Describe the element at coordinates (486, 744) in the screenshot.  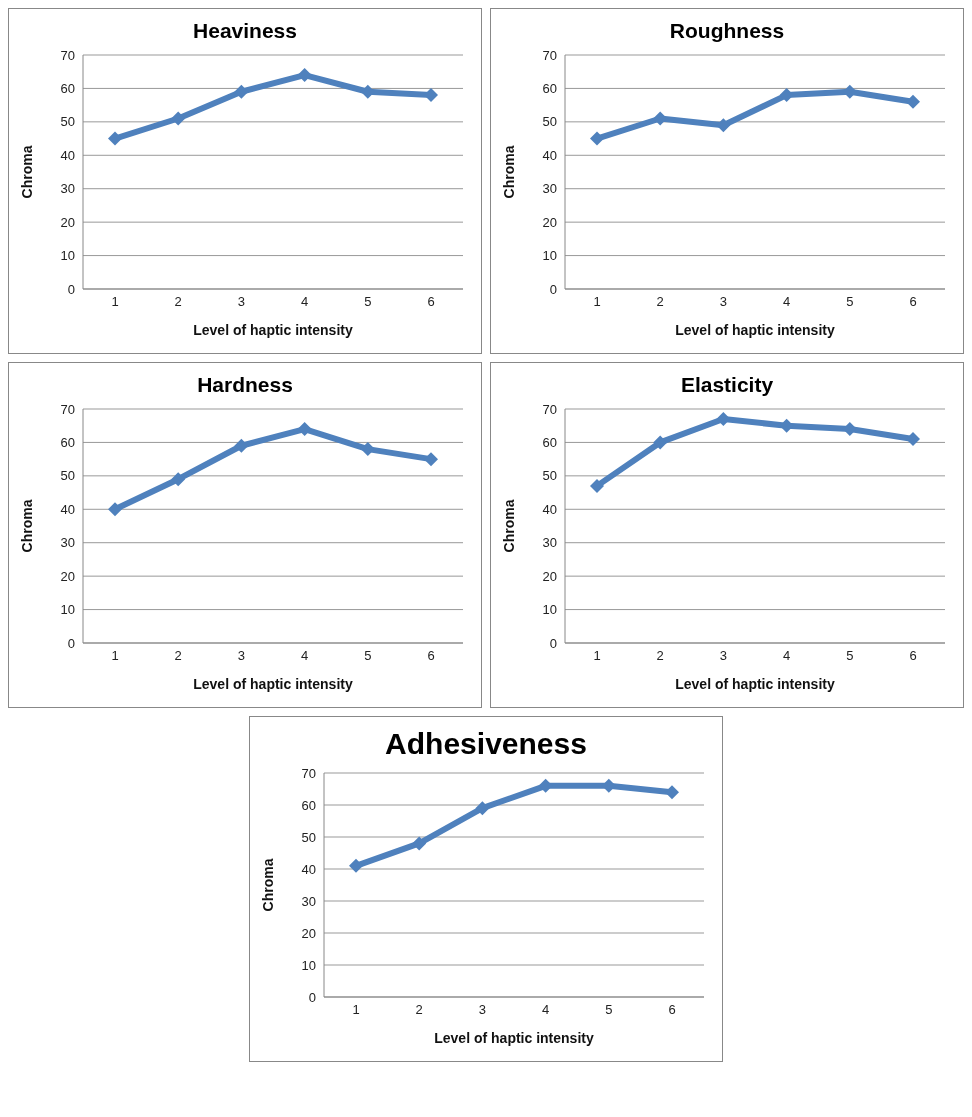
I see `chart-title: Adhesiveness` at that location.